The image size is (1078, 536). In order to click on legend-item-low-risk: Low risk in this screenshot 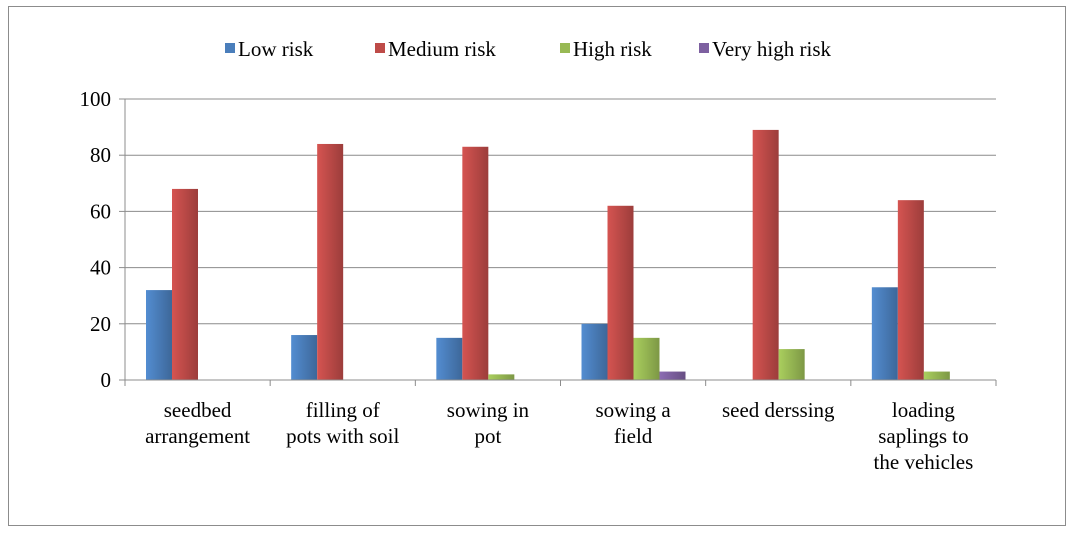, I will do `click(269, 49)`.